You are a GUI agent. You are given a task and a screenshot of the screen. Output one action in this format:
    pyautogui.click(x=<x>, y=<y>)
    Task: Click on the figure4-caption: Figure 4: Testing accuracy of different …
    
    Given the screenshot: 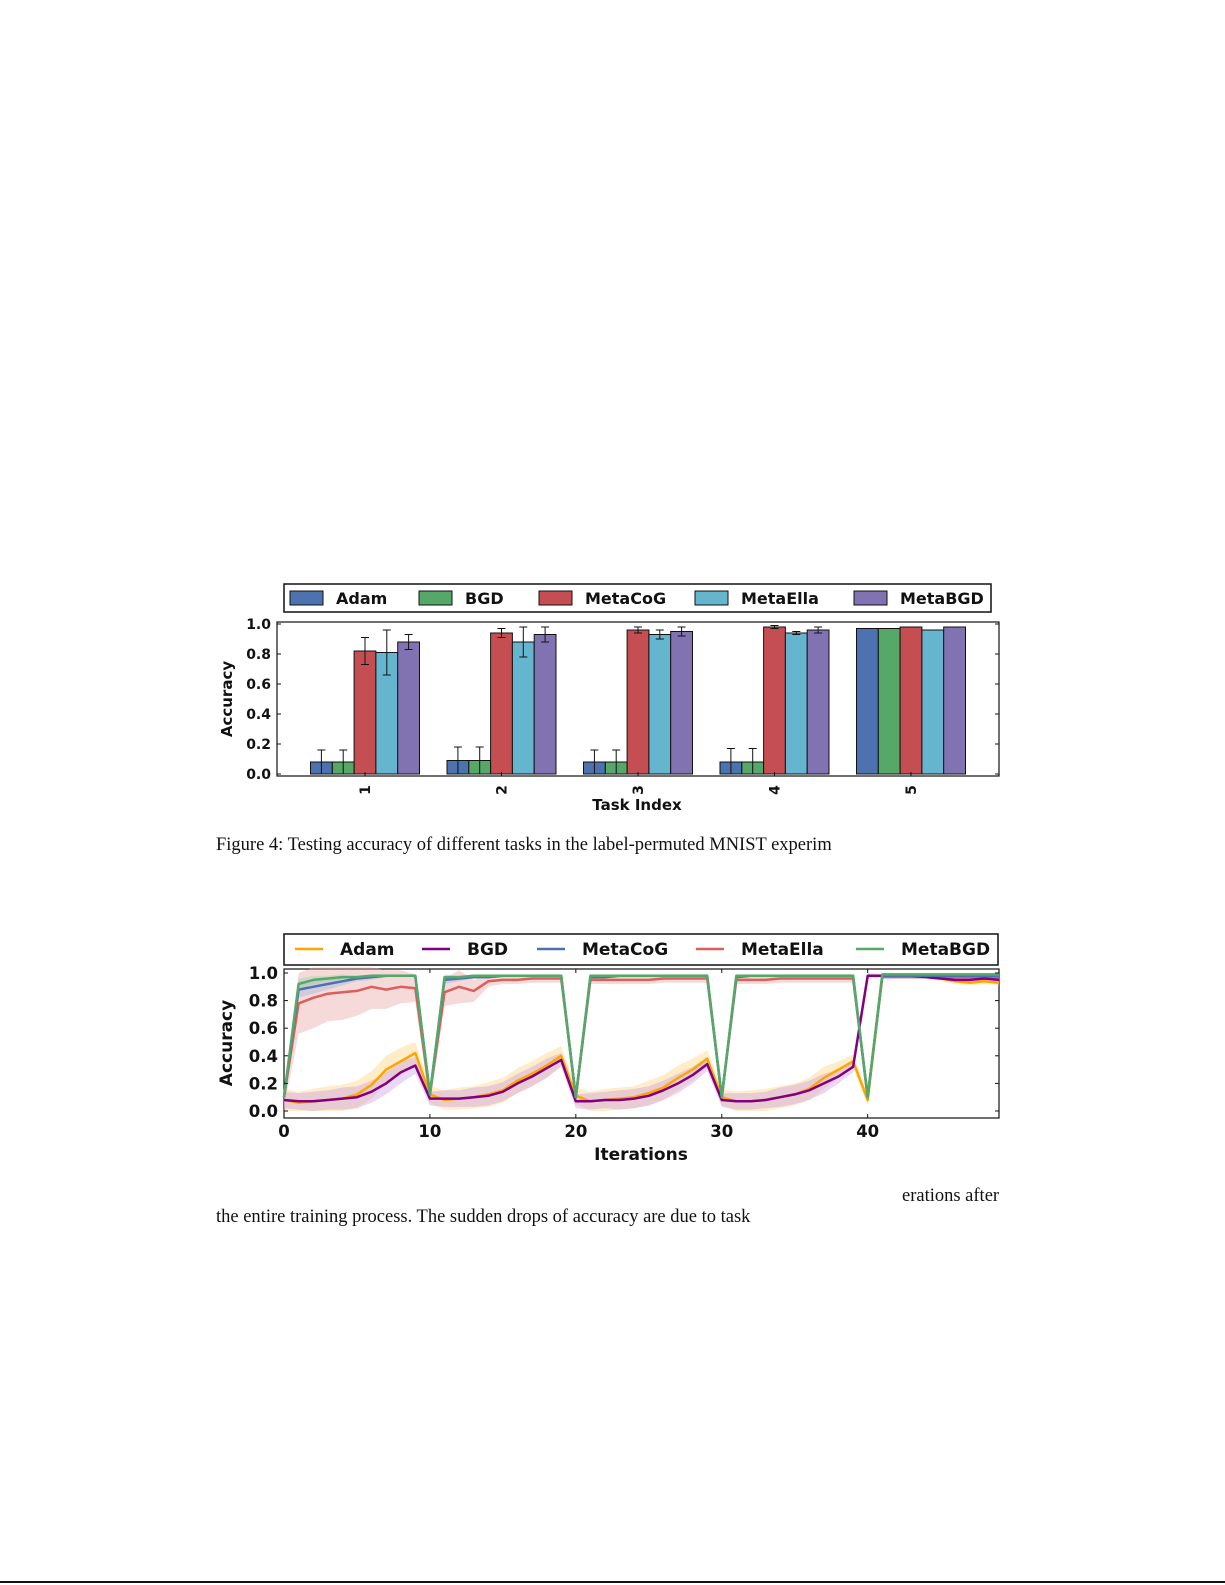 What is the action you would take?
    pyautogui.click(x=524, y=845)
    